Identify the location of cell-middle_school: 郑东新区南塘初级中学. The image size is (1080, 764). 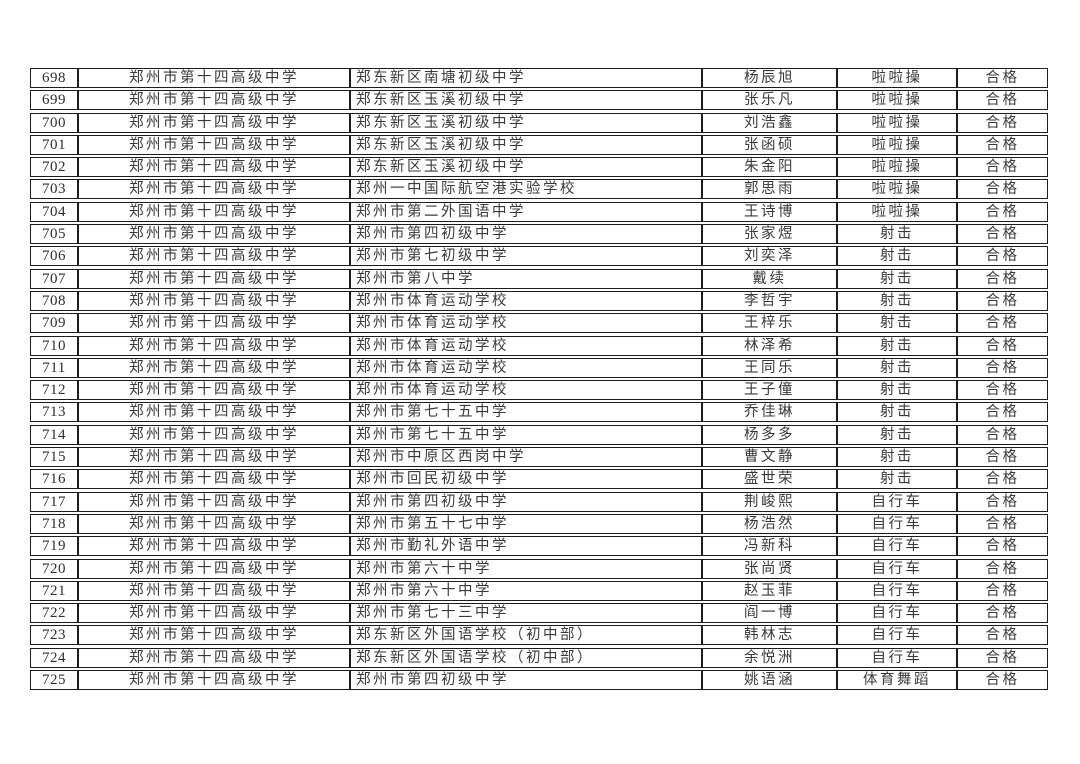
(526, 78).